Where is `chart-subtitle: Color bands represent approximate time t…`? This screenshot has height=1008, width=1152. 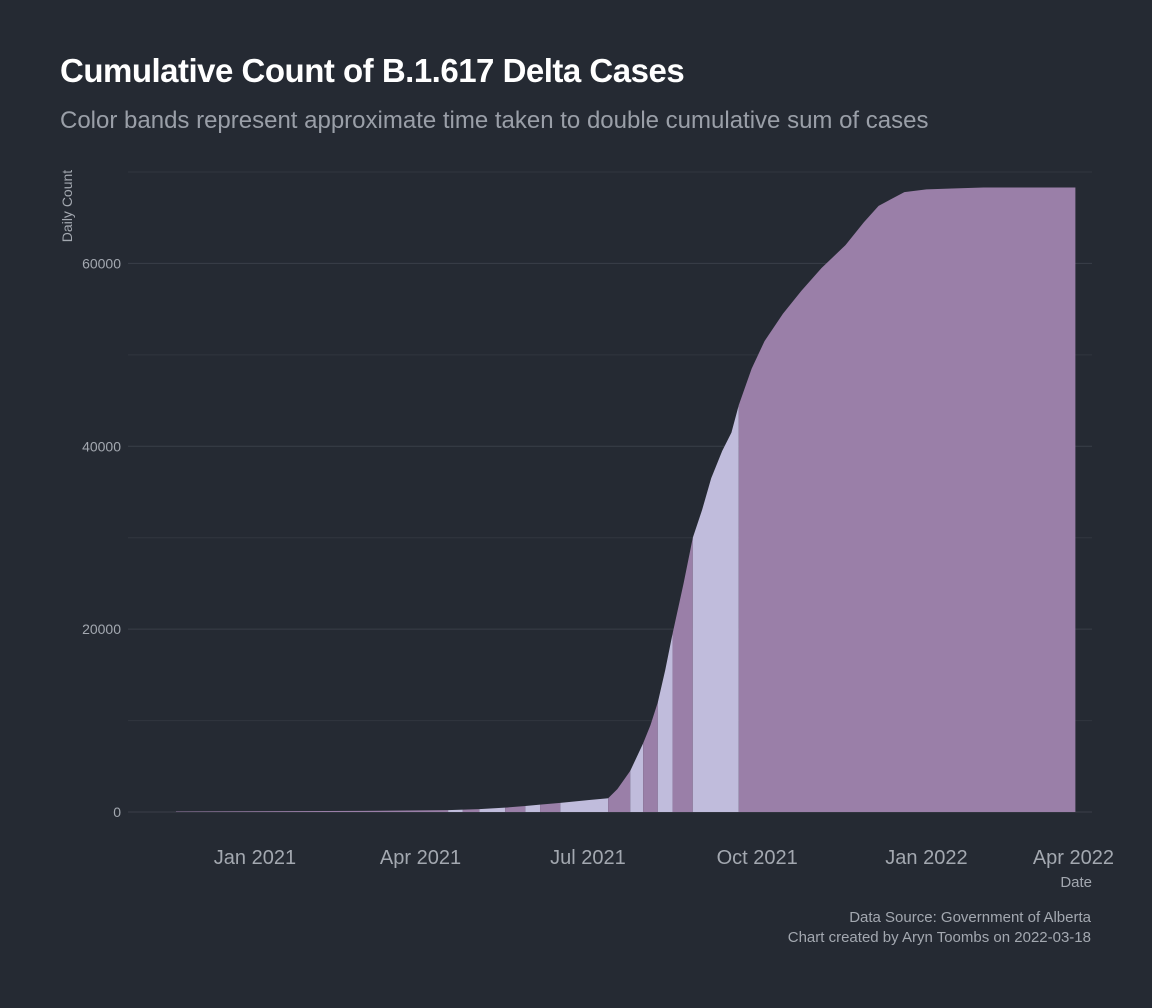 chart-subtitle: Color bands represent approximate time t… is located at coordinates (494, 120).